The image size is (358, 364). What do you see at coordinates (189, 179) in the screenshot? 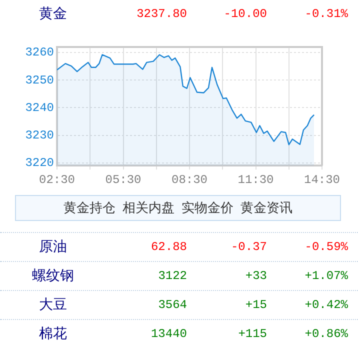
I see `x-tick-label: 08:30` at bounding box center [189, 179].